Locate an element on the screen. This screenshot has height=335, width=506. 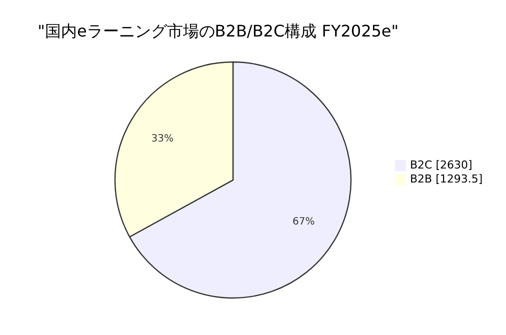
chart-title: "国内eラーニング市場のB2B/B2C構成 FY2025e" is located at coordinates (218, 31).